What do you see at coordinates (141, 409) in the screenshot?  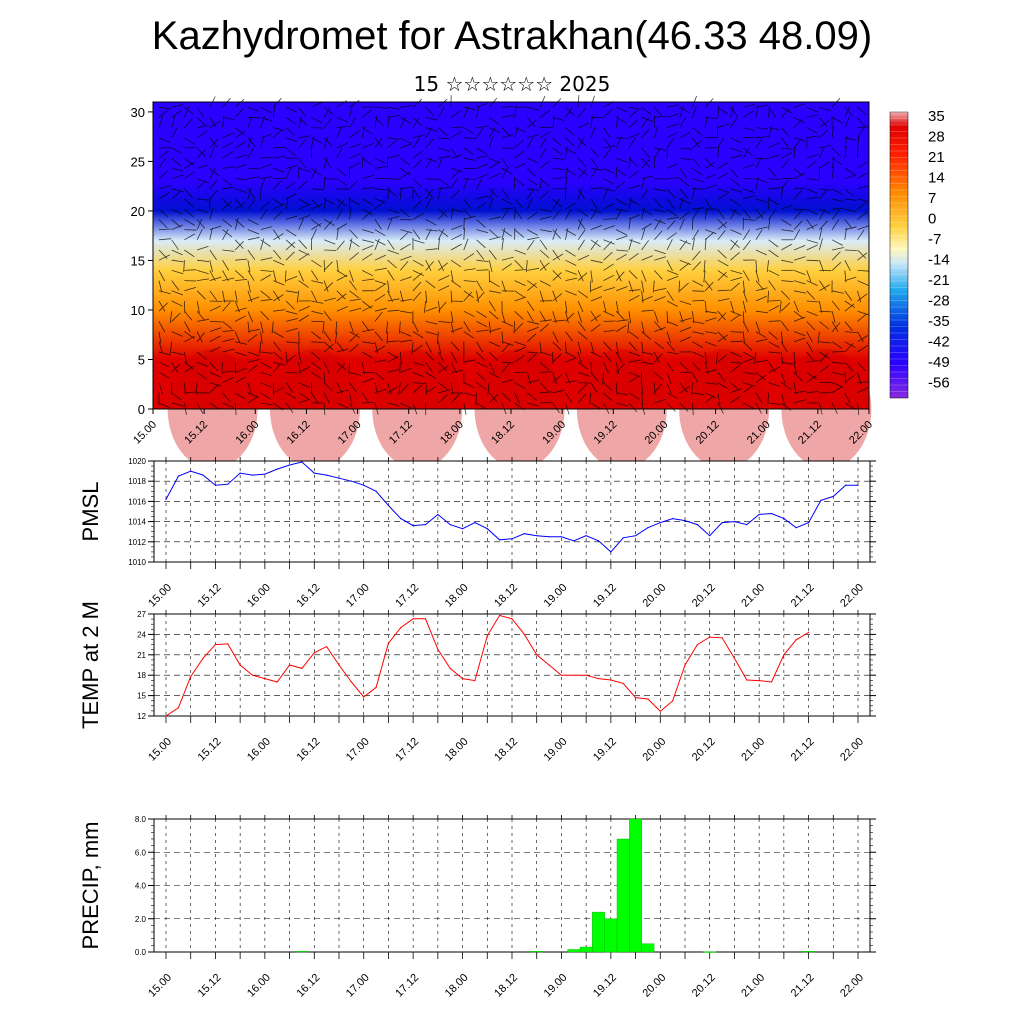 I see `y-tick-label: 0` at bounding box center [141, 409].